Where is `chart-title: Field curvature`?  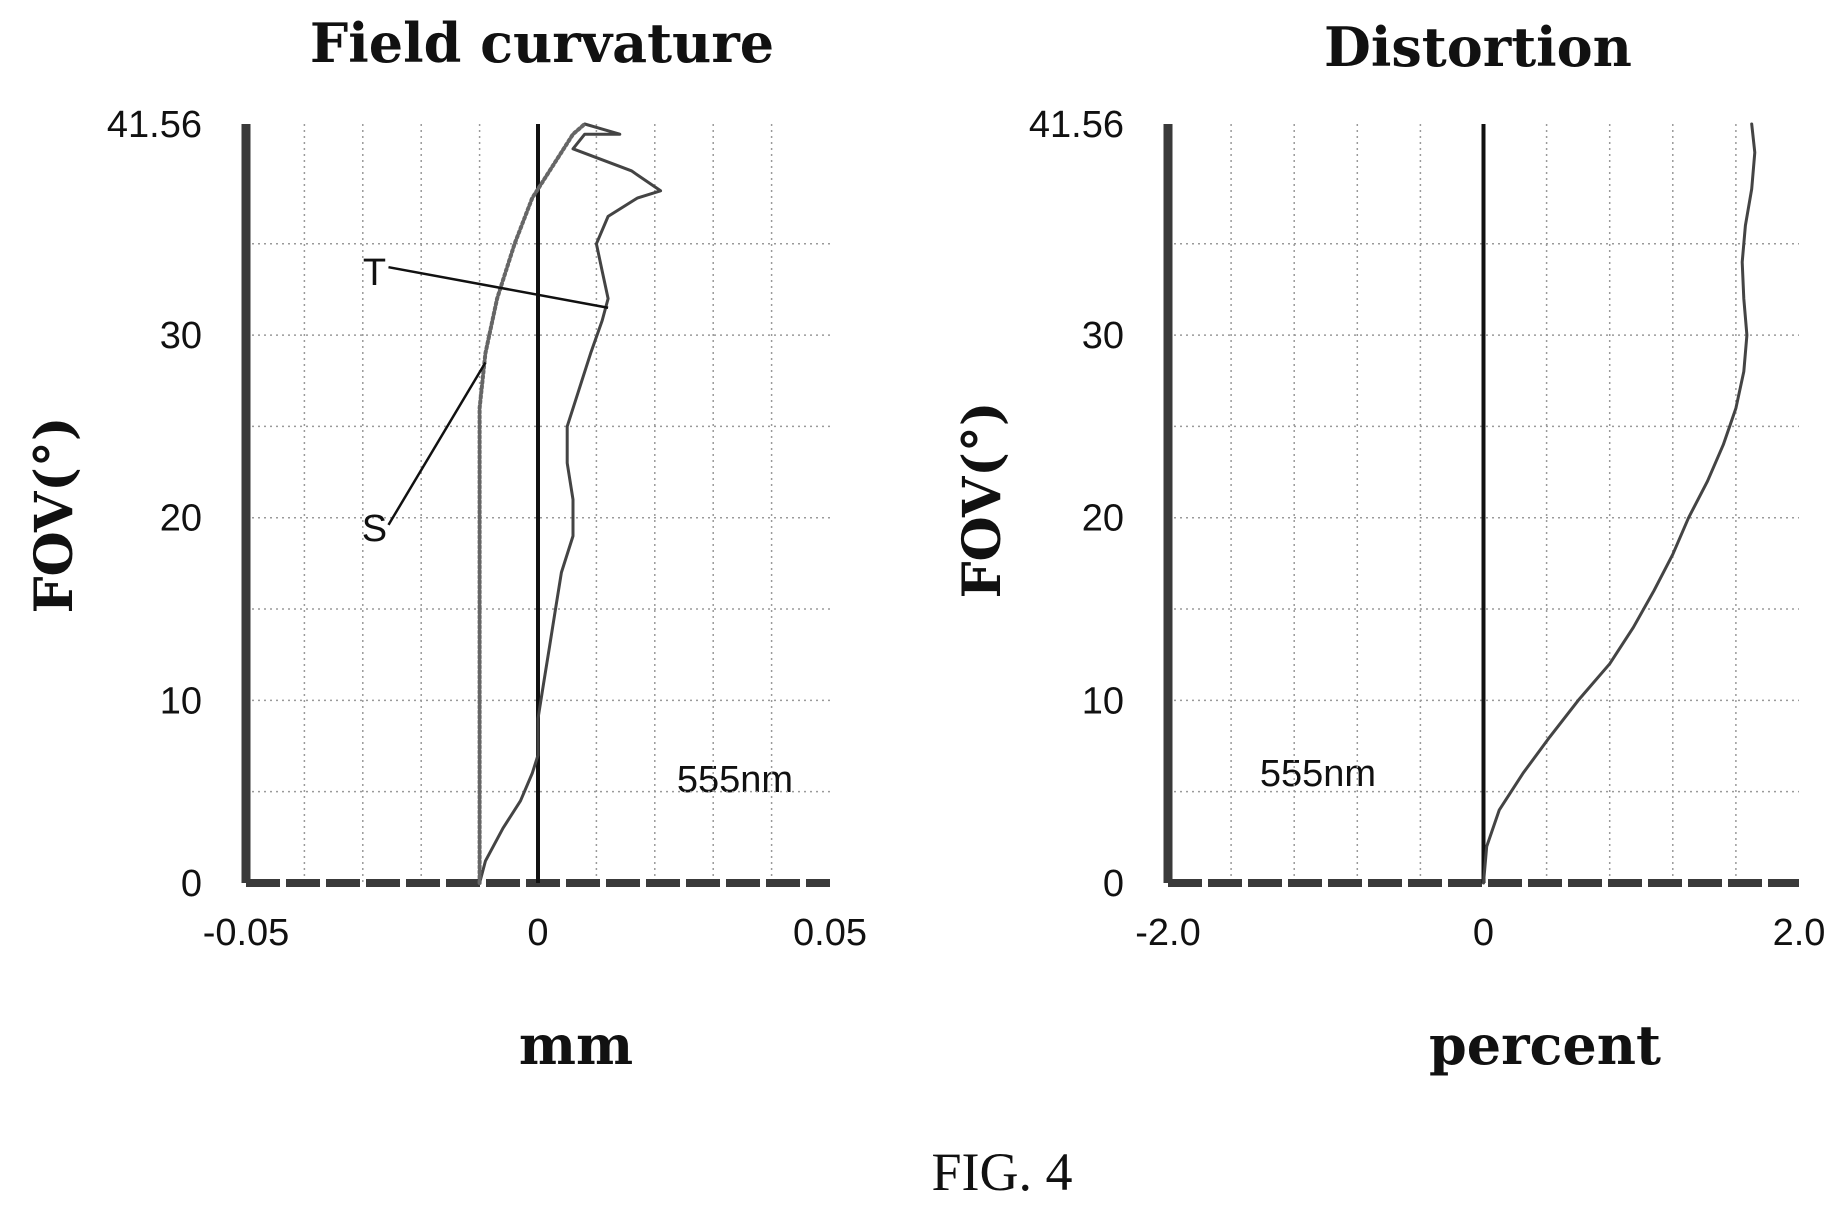 chart-title: Field curvature is located at coordinates (542, 43).